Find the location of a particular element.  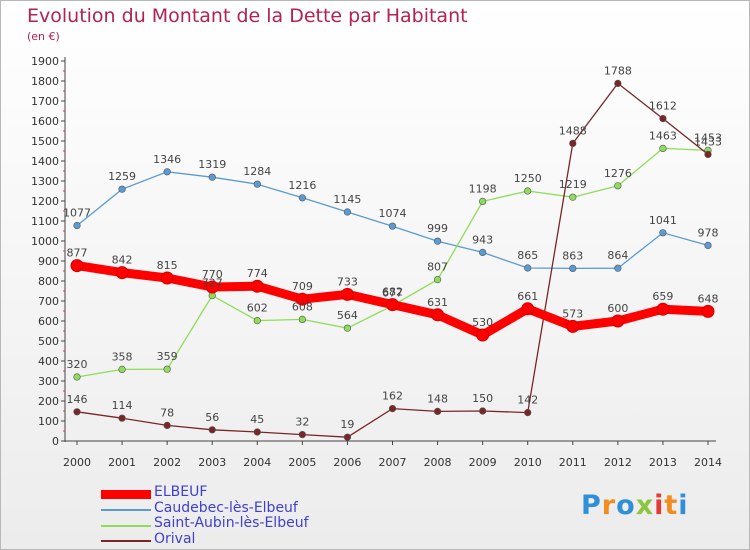

y-tick-label: 400 is located at coordinates (48, 361).